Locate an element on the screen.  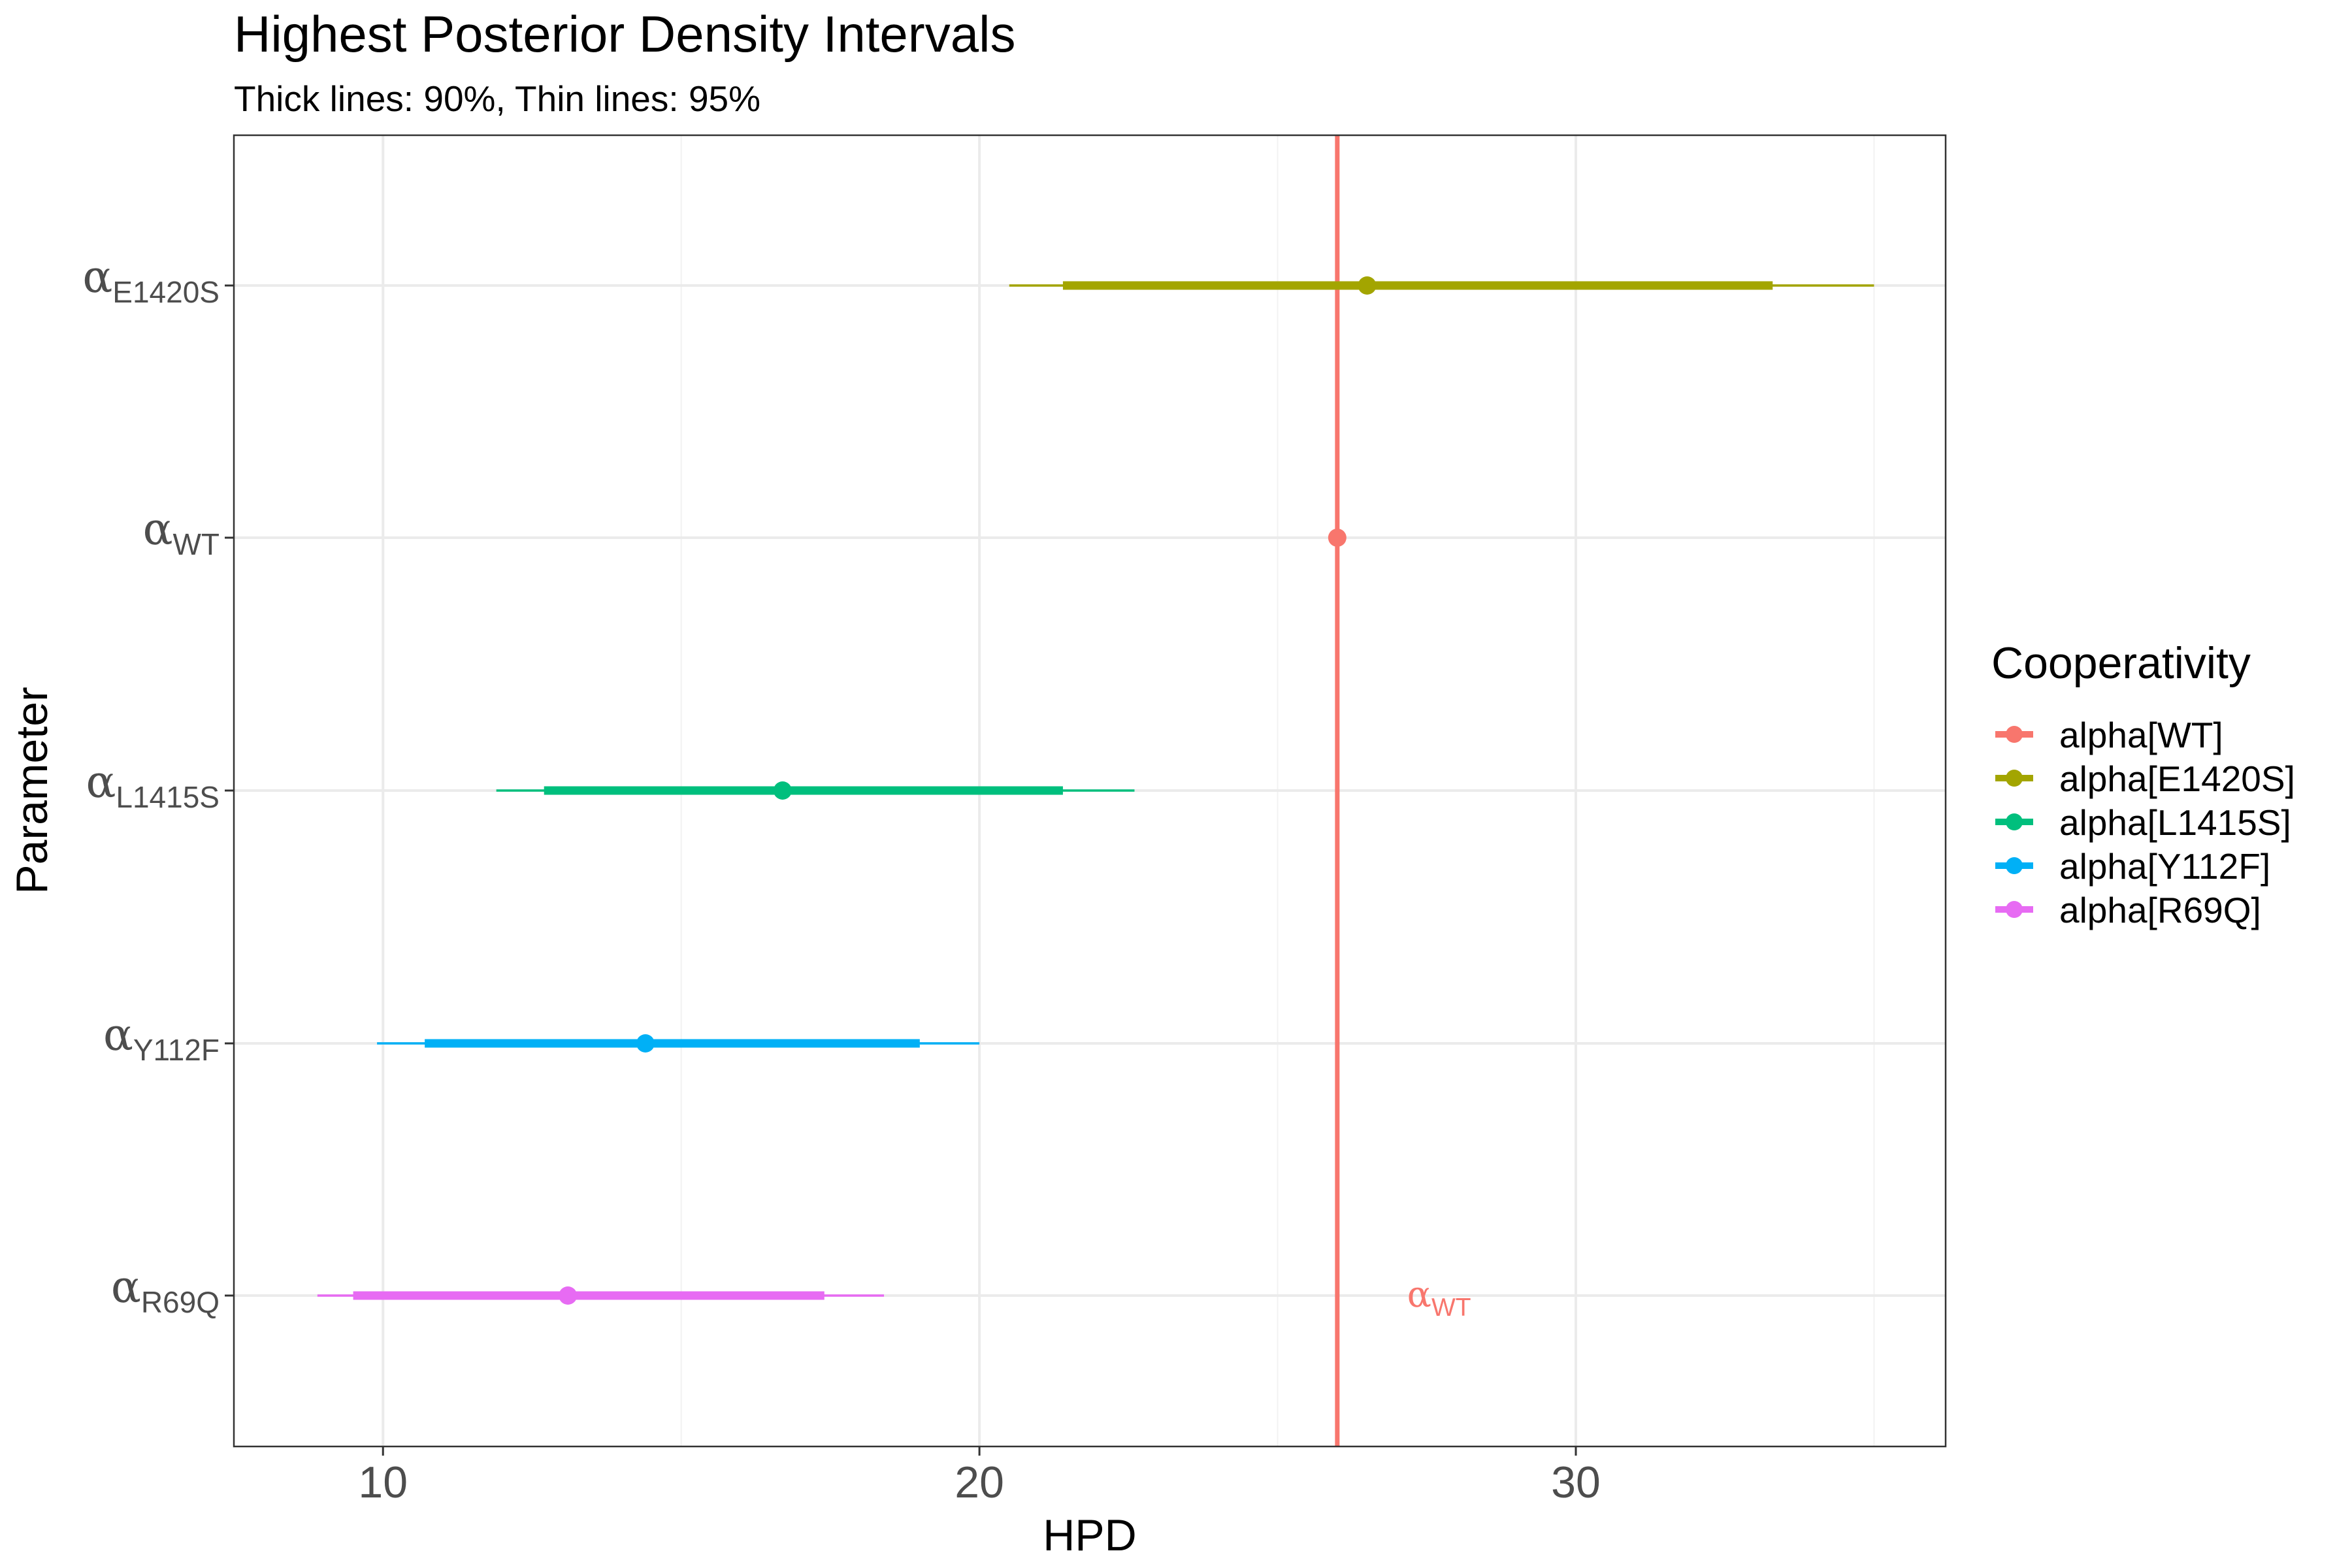
legend-item: alpha[E1420S] is located at coordinates (2145, 779).